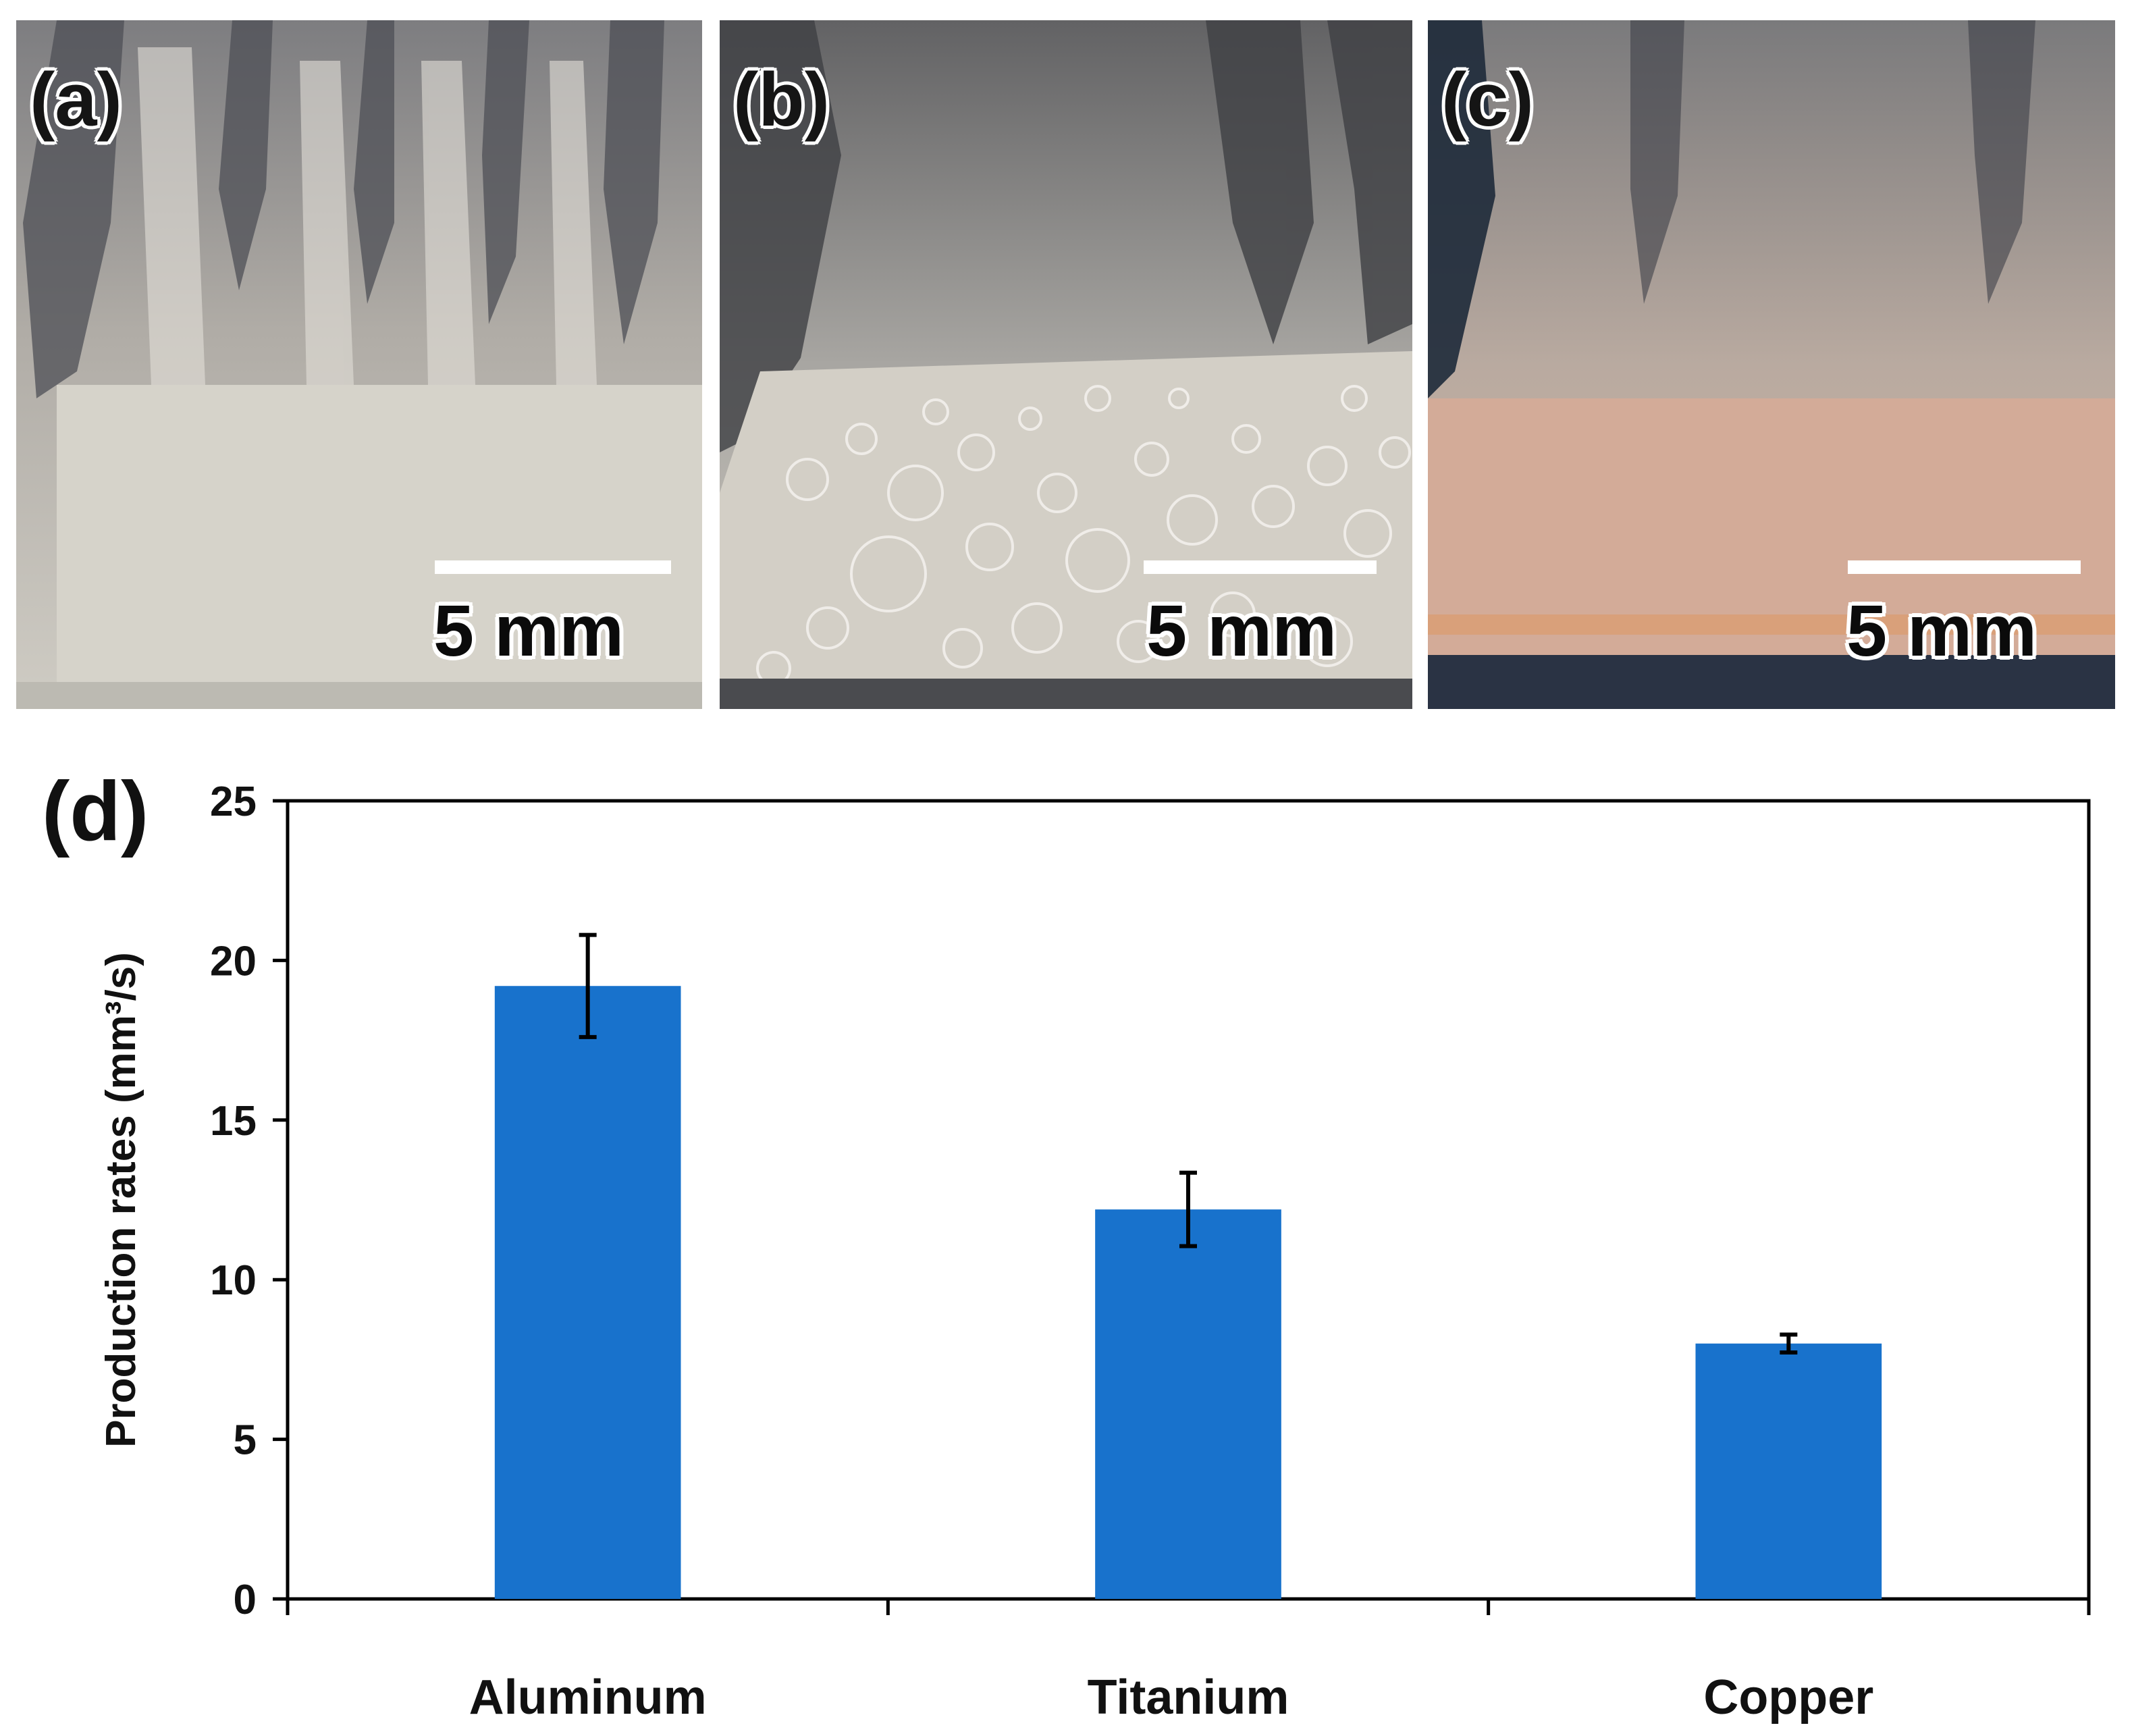  What do you see at coordinates (1260, 567) in the screenshot?
I see `scale-bar-b` at bounding box center [1260, 567].